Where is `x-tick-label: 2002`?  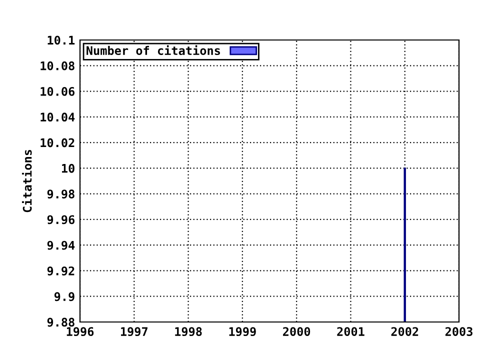
x-tick-label: 2002 is located at coordinates (404, 331).